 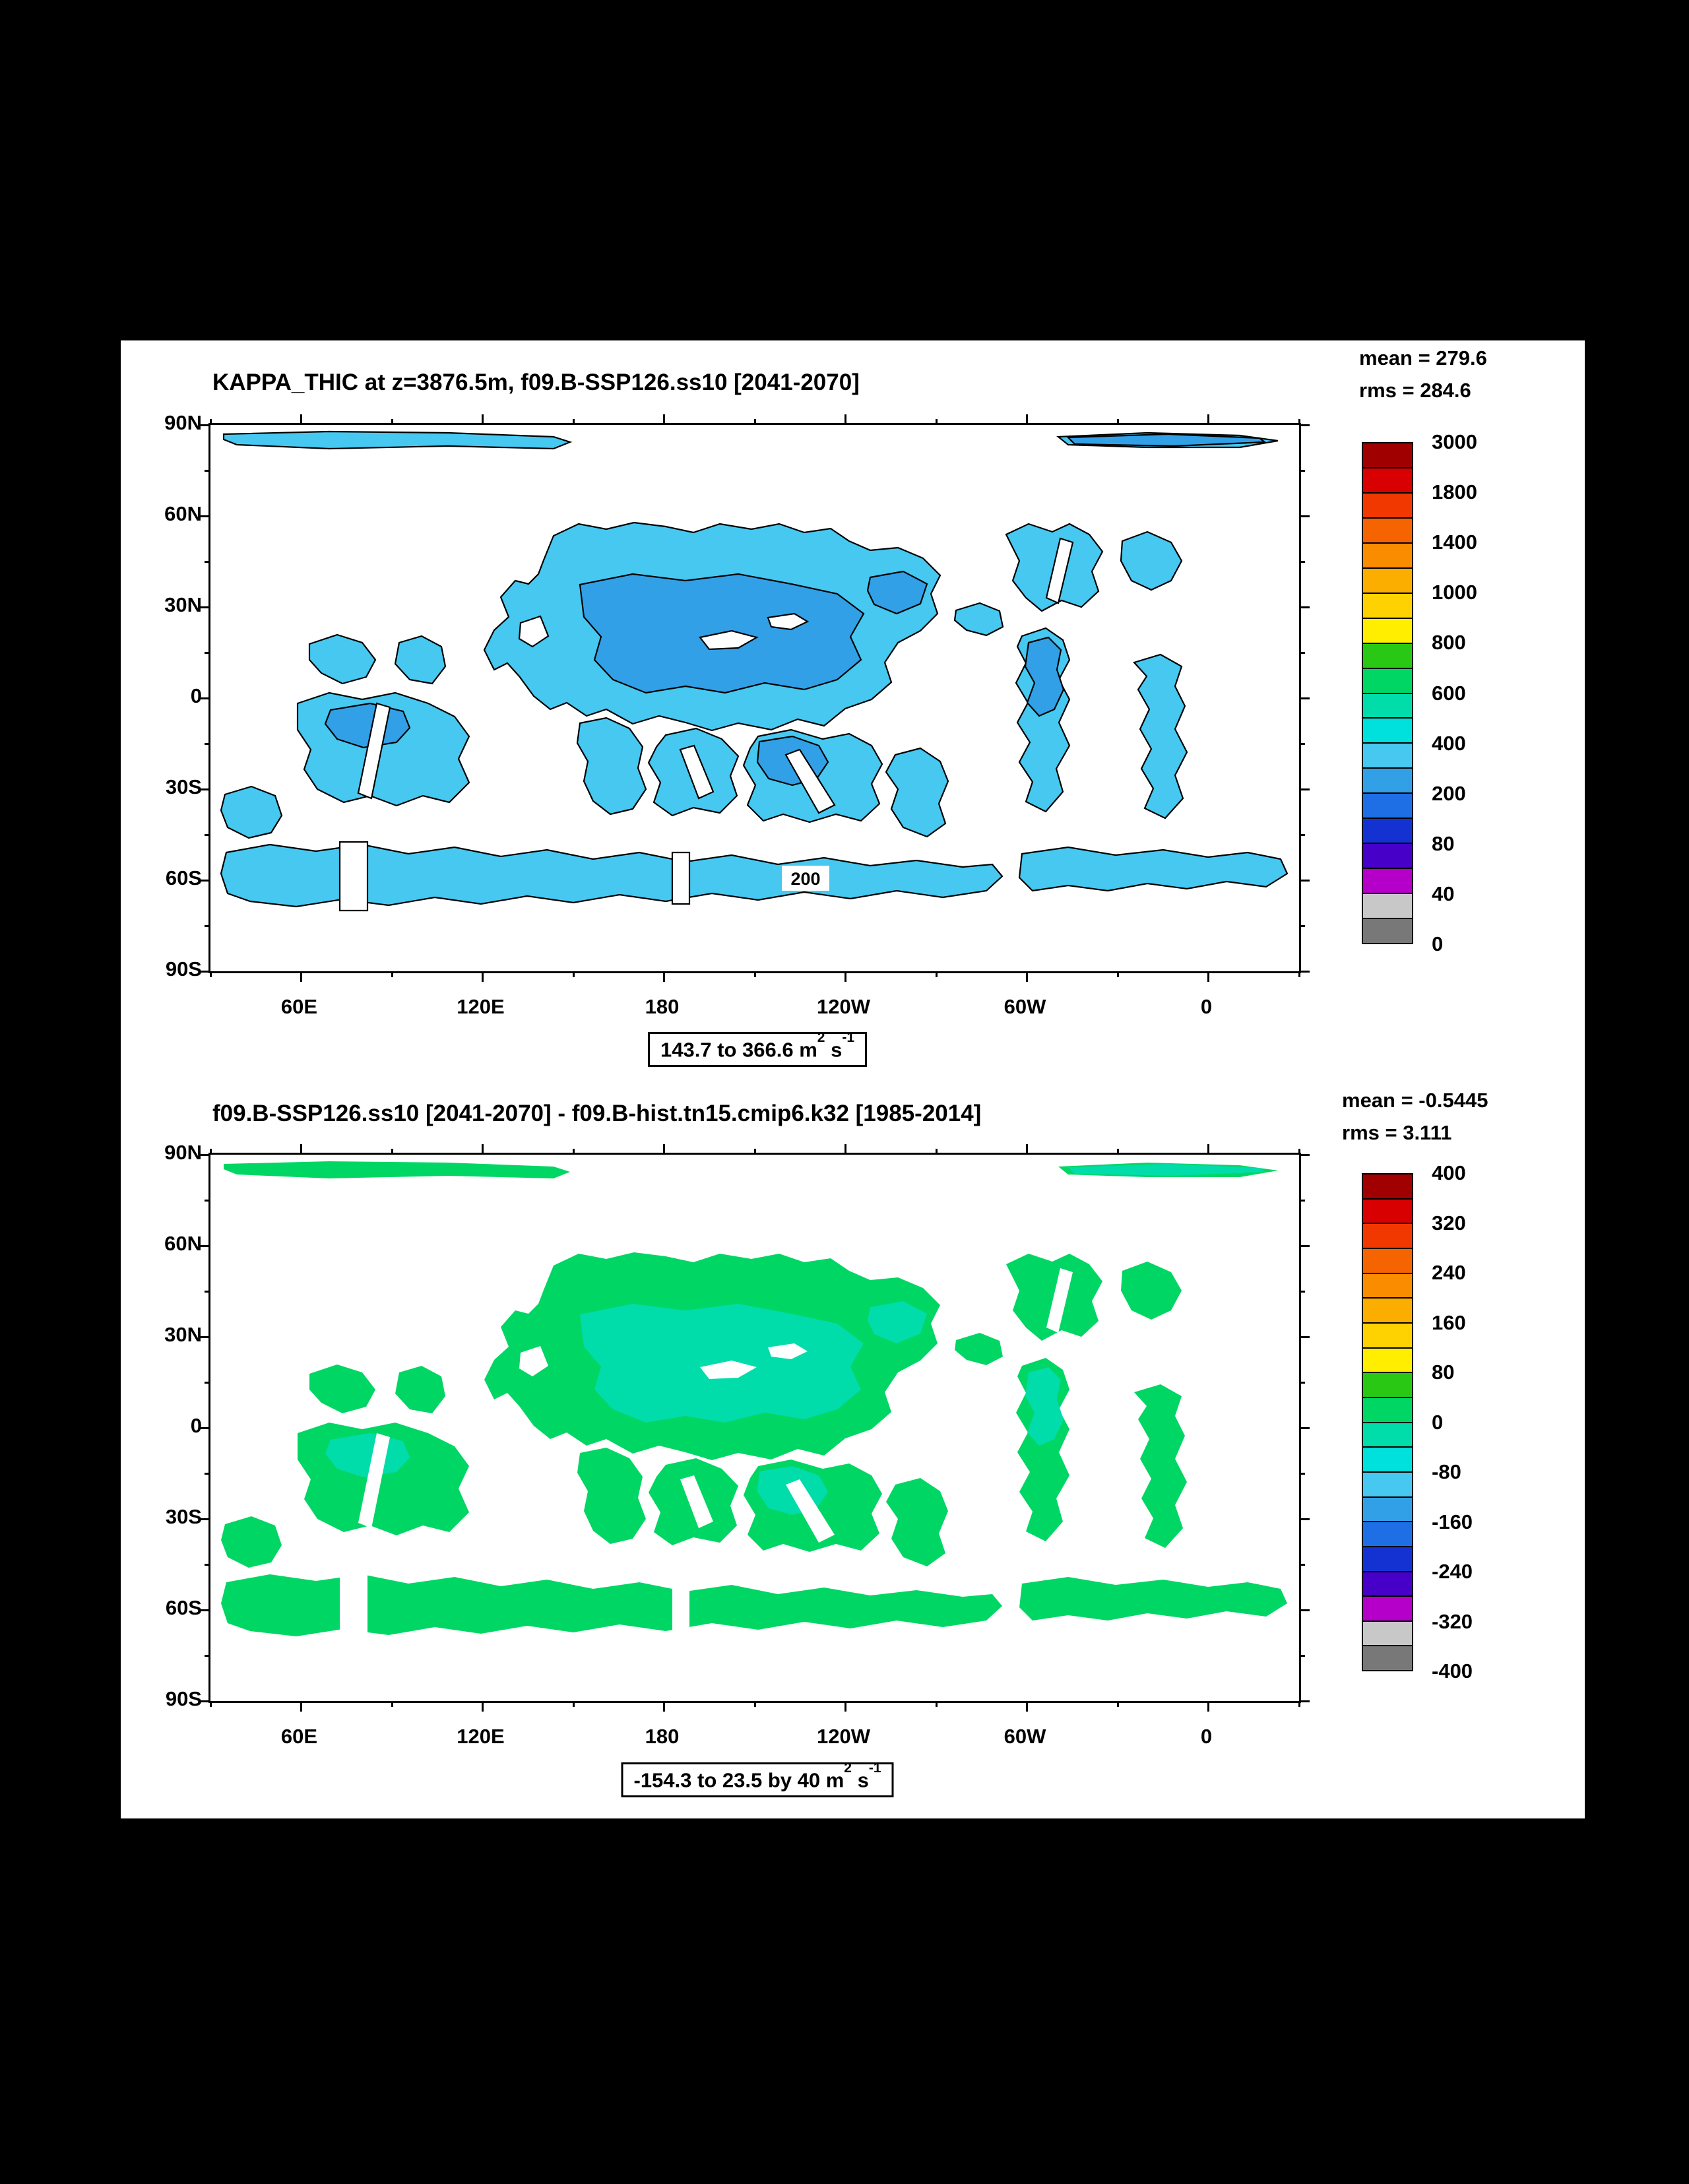 What do you see at coordinates (1488, 692) in the screenshot?
I see `panel1-colorbar-labels: 3000 1800 1400 1000 800 600 400 200 80 40 0` at bounding box center [1488, 692].